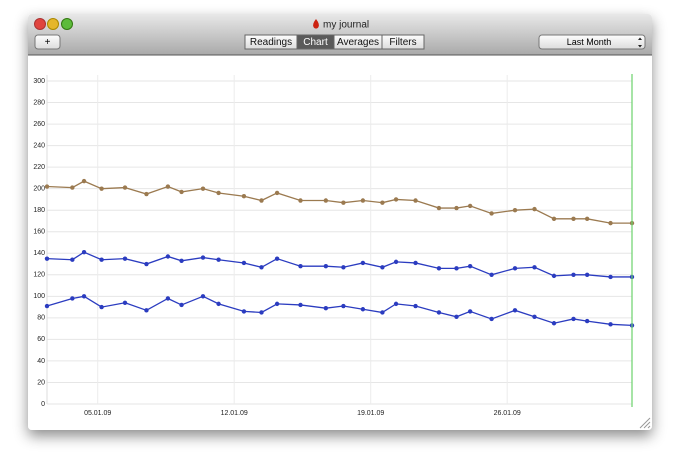  Describe the element at coordinates (97, 413) in the screenshot. I see `x-tick-label: 05.01.09` at that location.